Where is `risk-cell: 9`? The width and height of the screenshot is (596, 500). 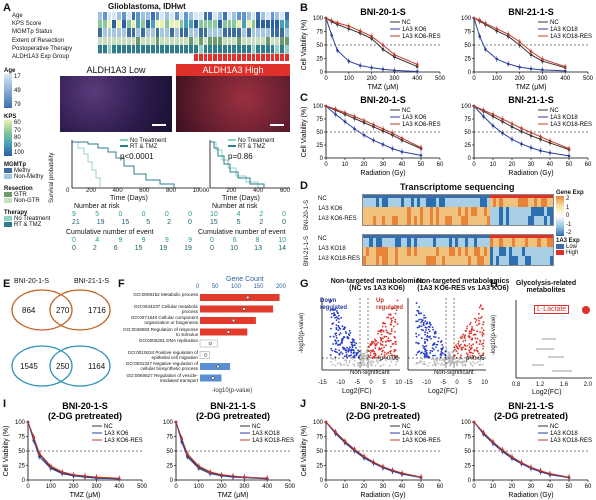 risk-cell: 9 is located at coordinates (74, 214).